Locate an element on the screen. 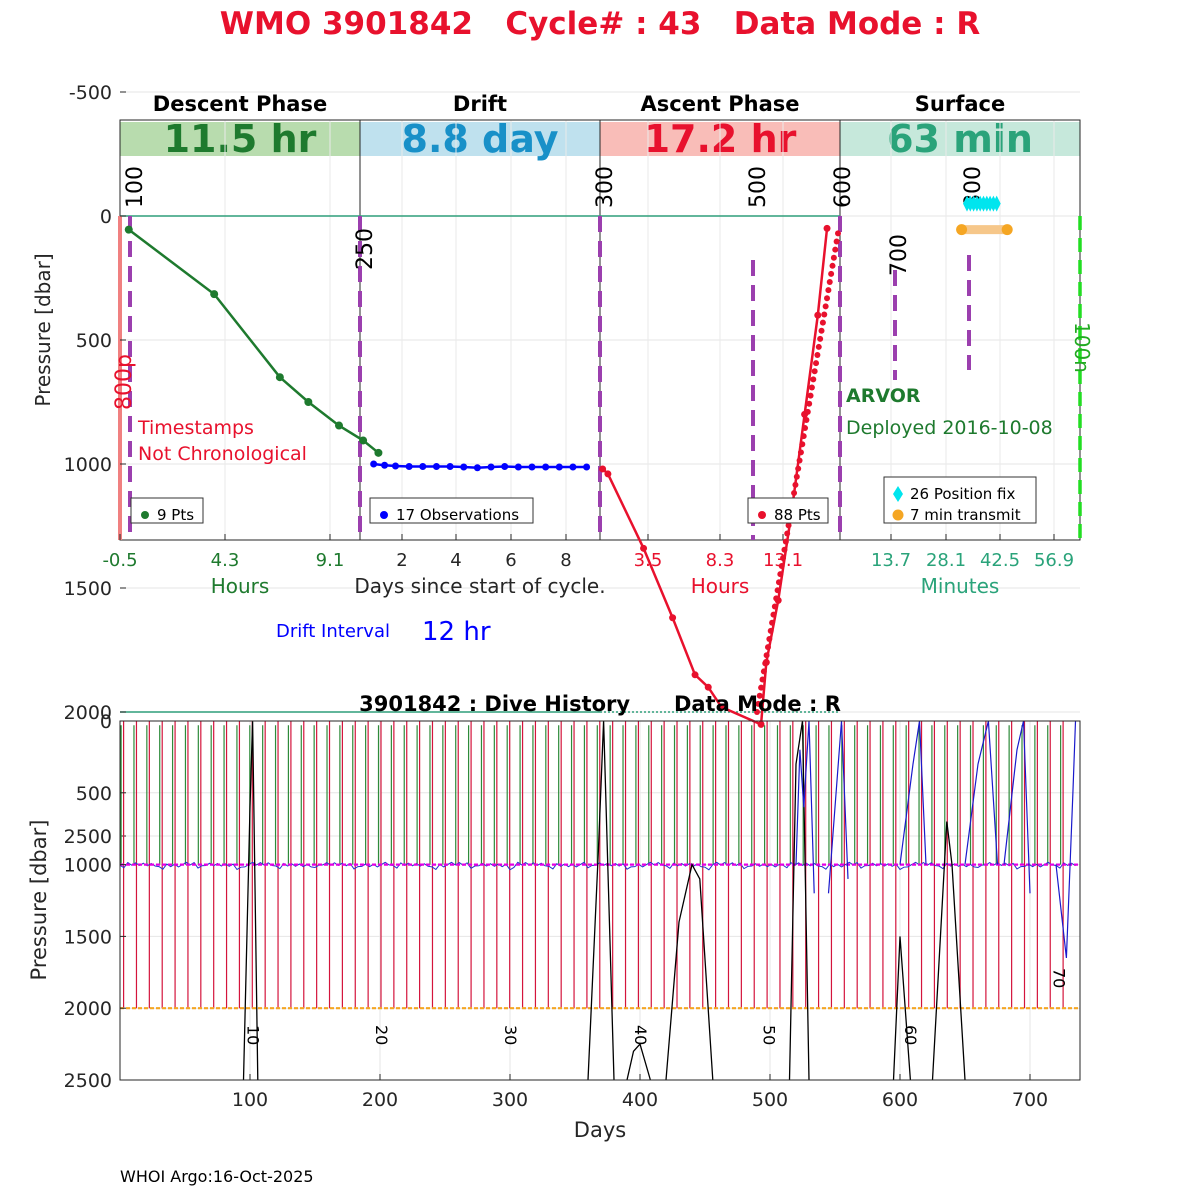 The image size is (1200, 1200). cycle-label: 60 is located at coordinates (910, 1035).